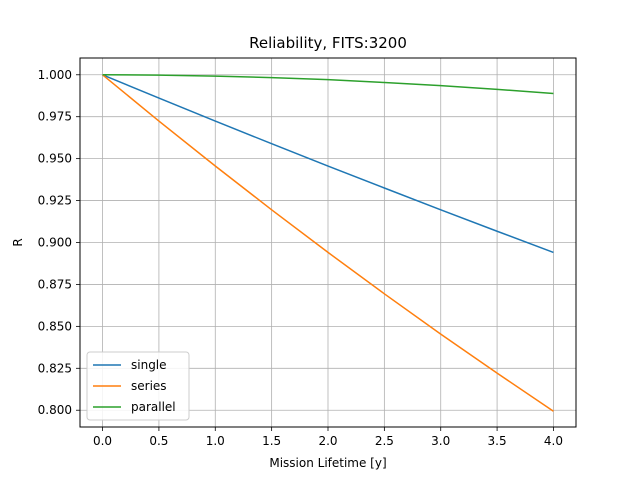 The width and height of the screenshot is (640, 480). What do you see at coordinates (55, 243) in the screenshot?
I see `y-tick-label: 0.900` at bounding box center [55, 243].